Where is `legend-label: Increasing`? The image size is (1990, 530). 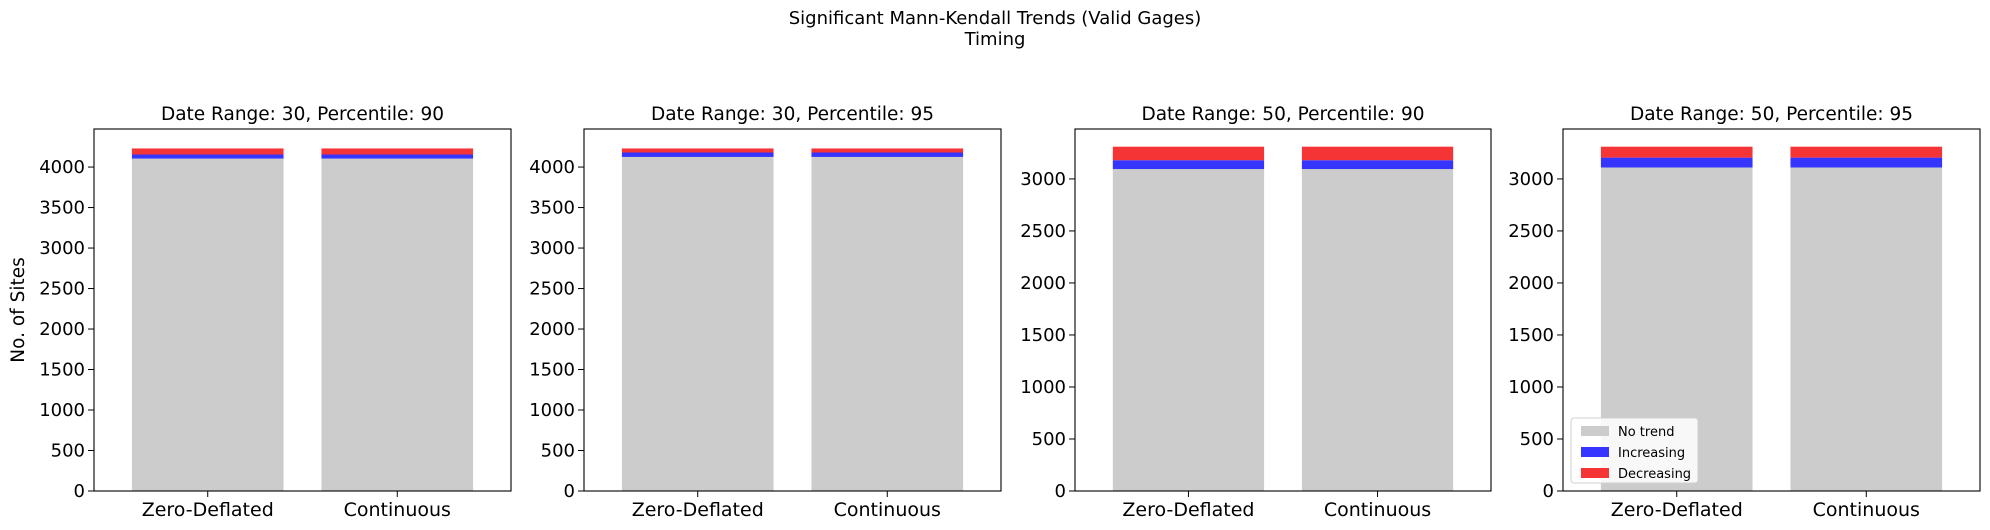
legend-label: Increasing is located at coordinates (1651, 453).